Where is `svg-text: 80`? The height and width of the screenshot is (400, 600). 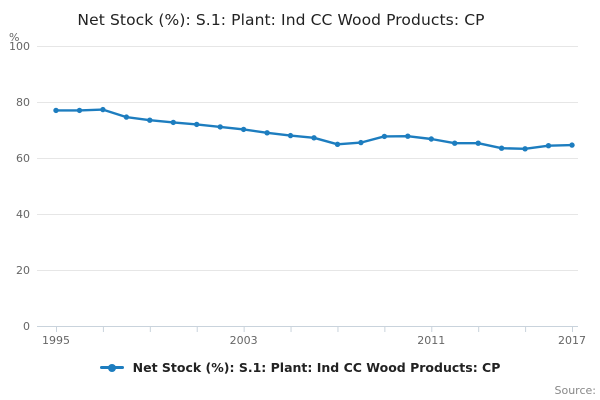
svg-text: 80 is located at coordinates (23, 102).